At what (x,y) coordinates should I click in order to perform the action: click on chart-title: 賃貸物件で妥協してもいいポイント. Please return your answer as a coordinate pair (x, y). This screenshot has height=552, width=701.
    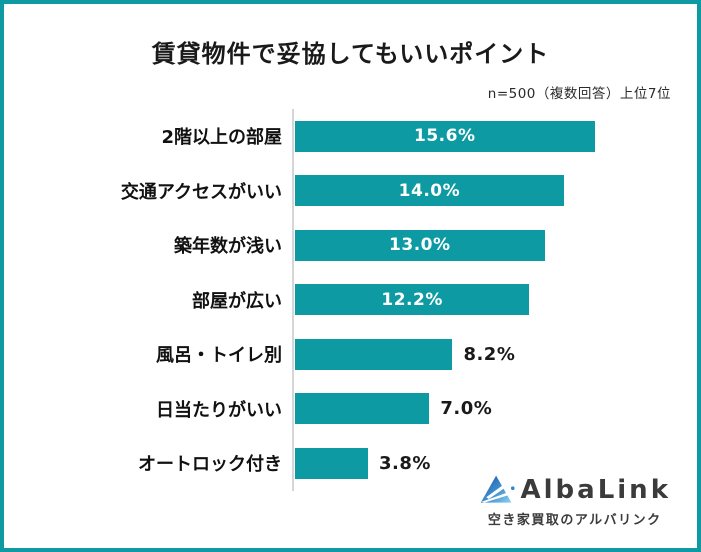
    Looking at the image, I should click on (350, 54).